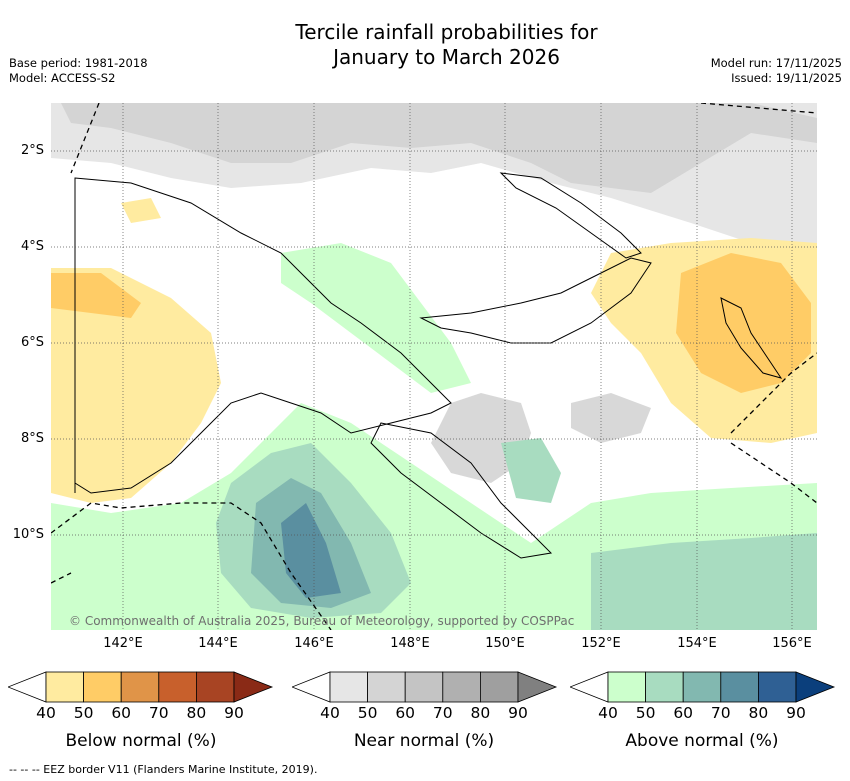  Describe the element at coordinates (330, 713) in the screenshot. I see `cbar-near-tick-40: 40` at that location.